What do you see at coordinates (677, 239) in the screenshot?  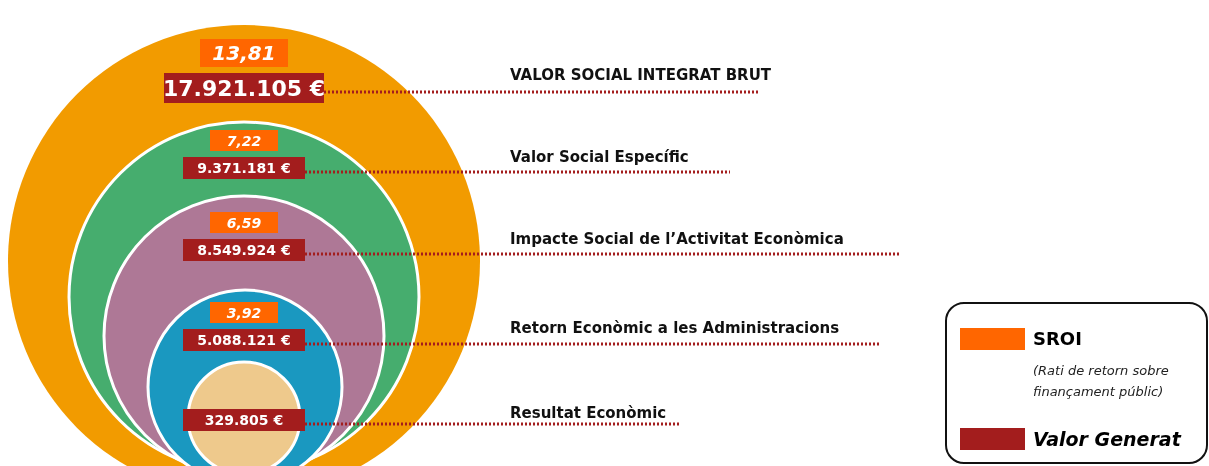 I see `category-label: Impacte Social de l’Activitat Econòmica` at bounding box center [677, 239].